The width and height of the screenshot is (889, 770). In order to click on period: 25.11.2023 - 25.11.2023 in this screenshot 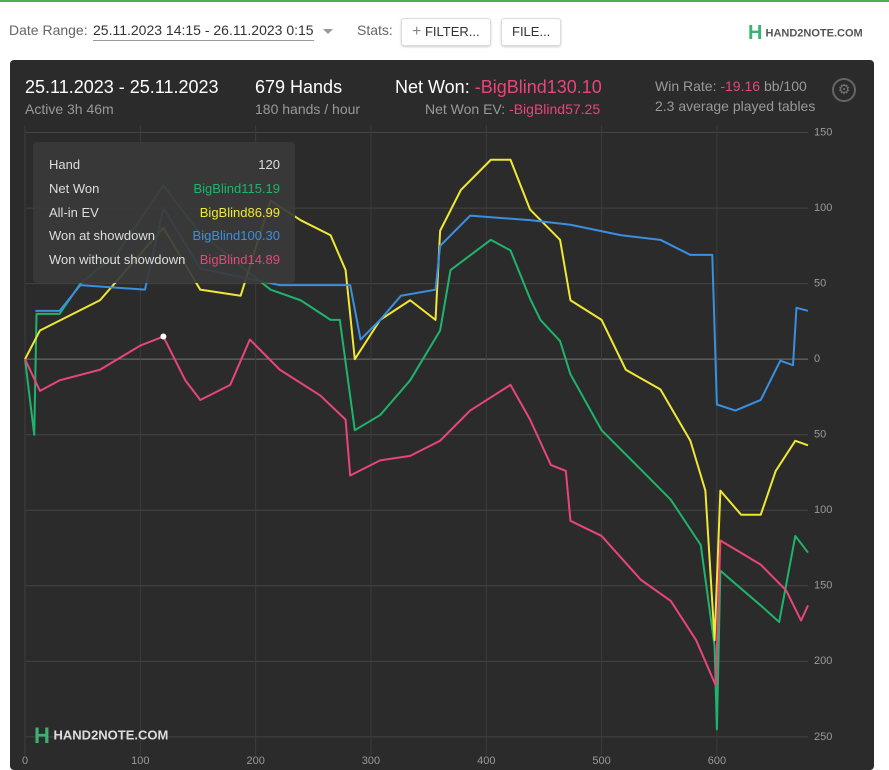, I will do `click(122, 87)`.